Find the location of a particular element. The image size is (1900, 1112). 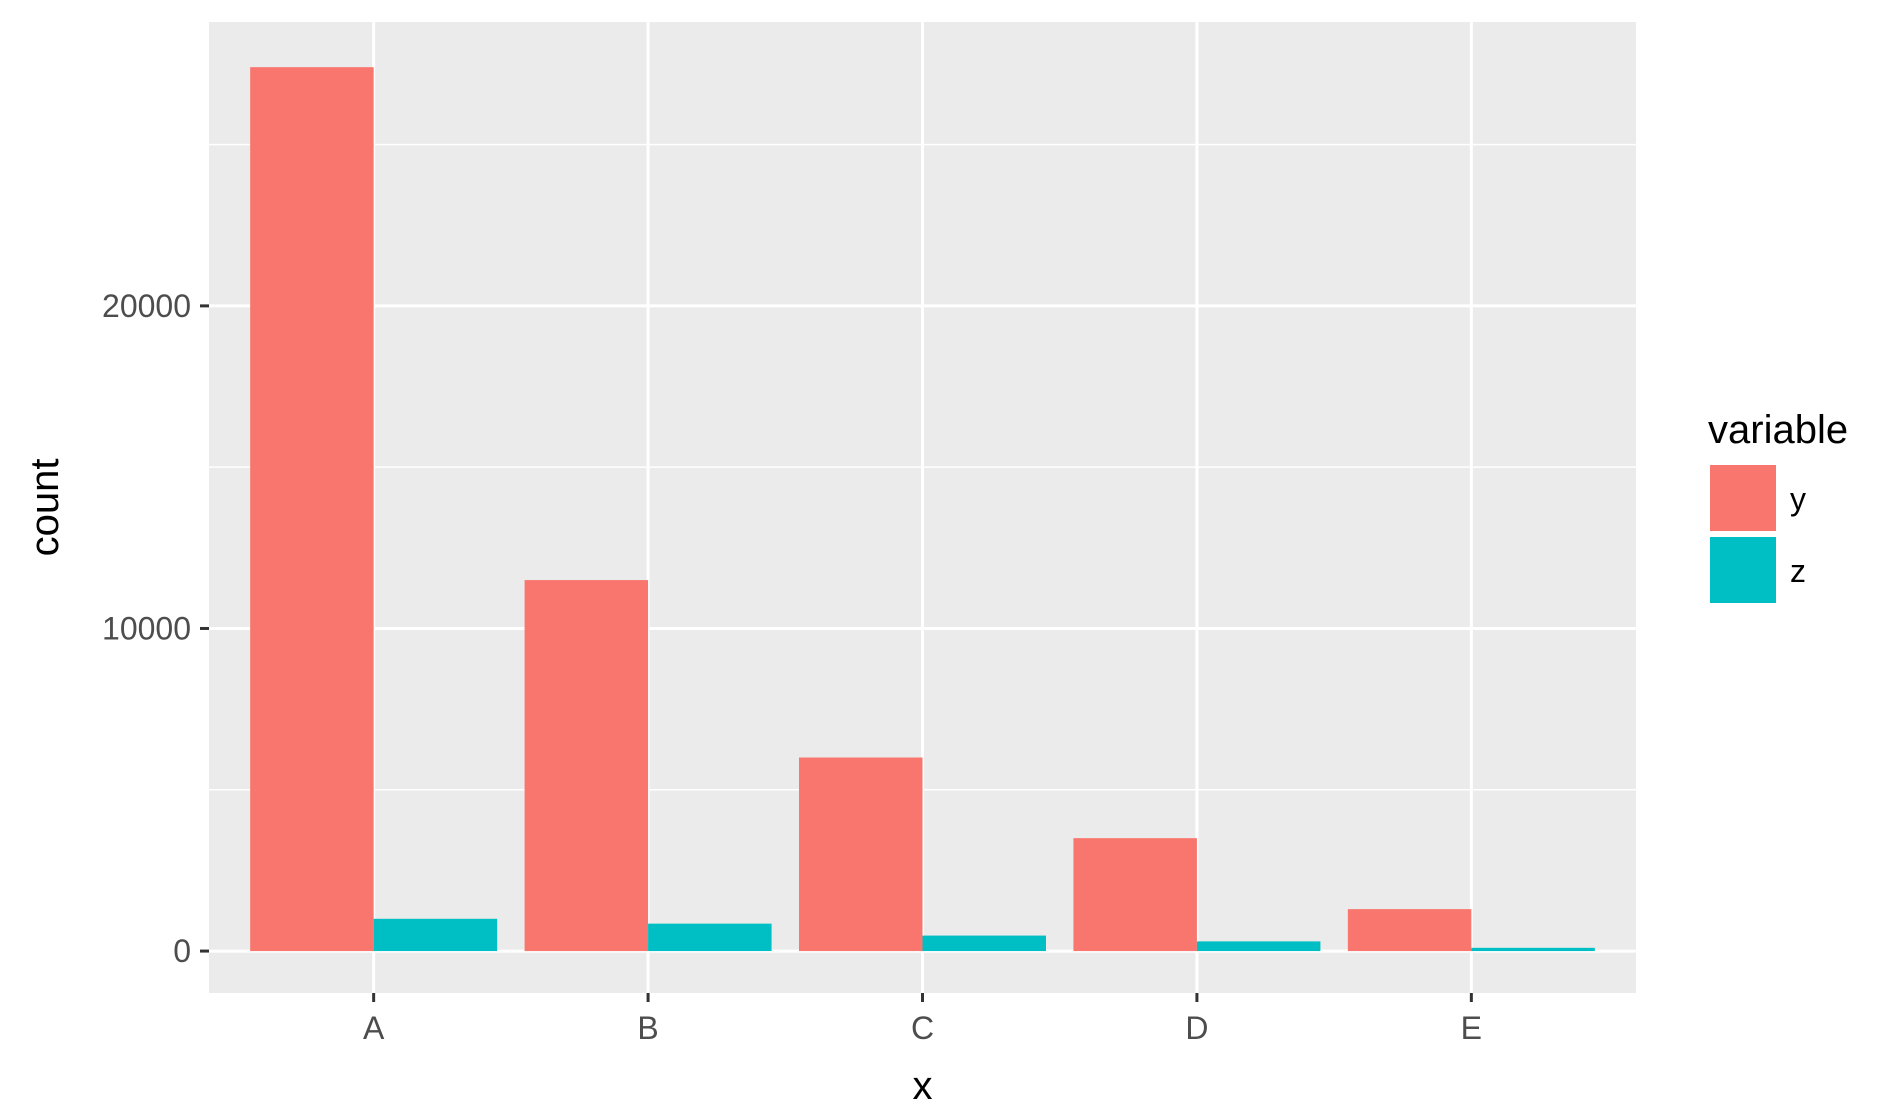

x-axis-title: x is located at coordinates (923, 1086).